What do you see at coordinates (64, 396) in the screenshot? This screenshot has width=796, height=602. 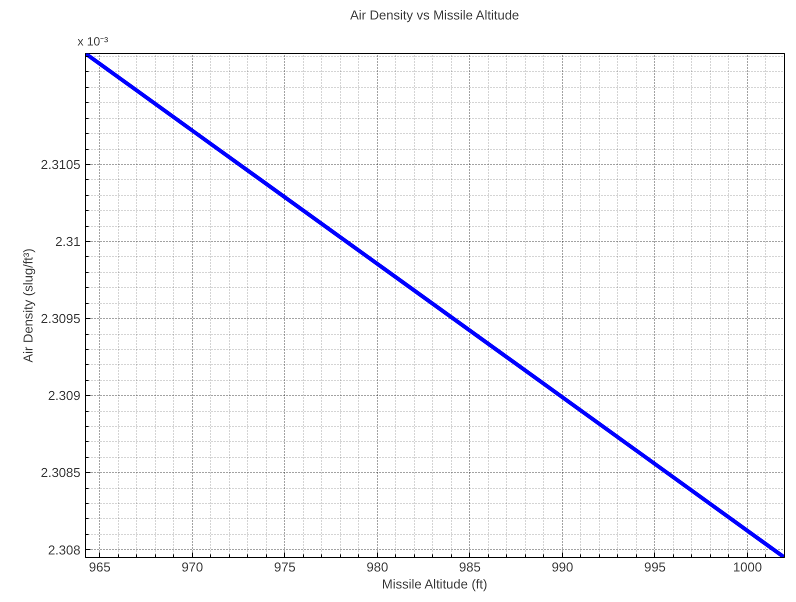 I see `y-tick-label: 2.309` at bounding box center [64, 396].